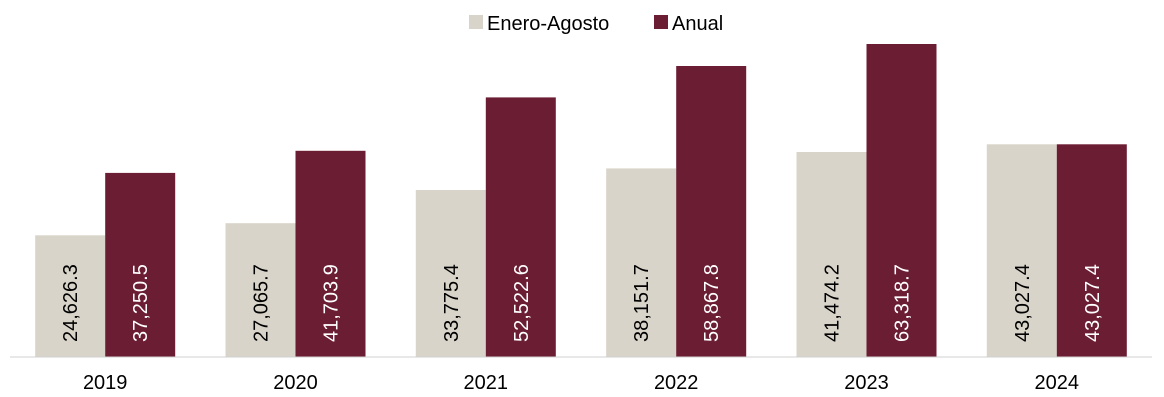 This screenshot has width=1164, height=397. I want to click on data-label-enero-agosto-2020: 27,065.7, so click(262, 303).